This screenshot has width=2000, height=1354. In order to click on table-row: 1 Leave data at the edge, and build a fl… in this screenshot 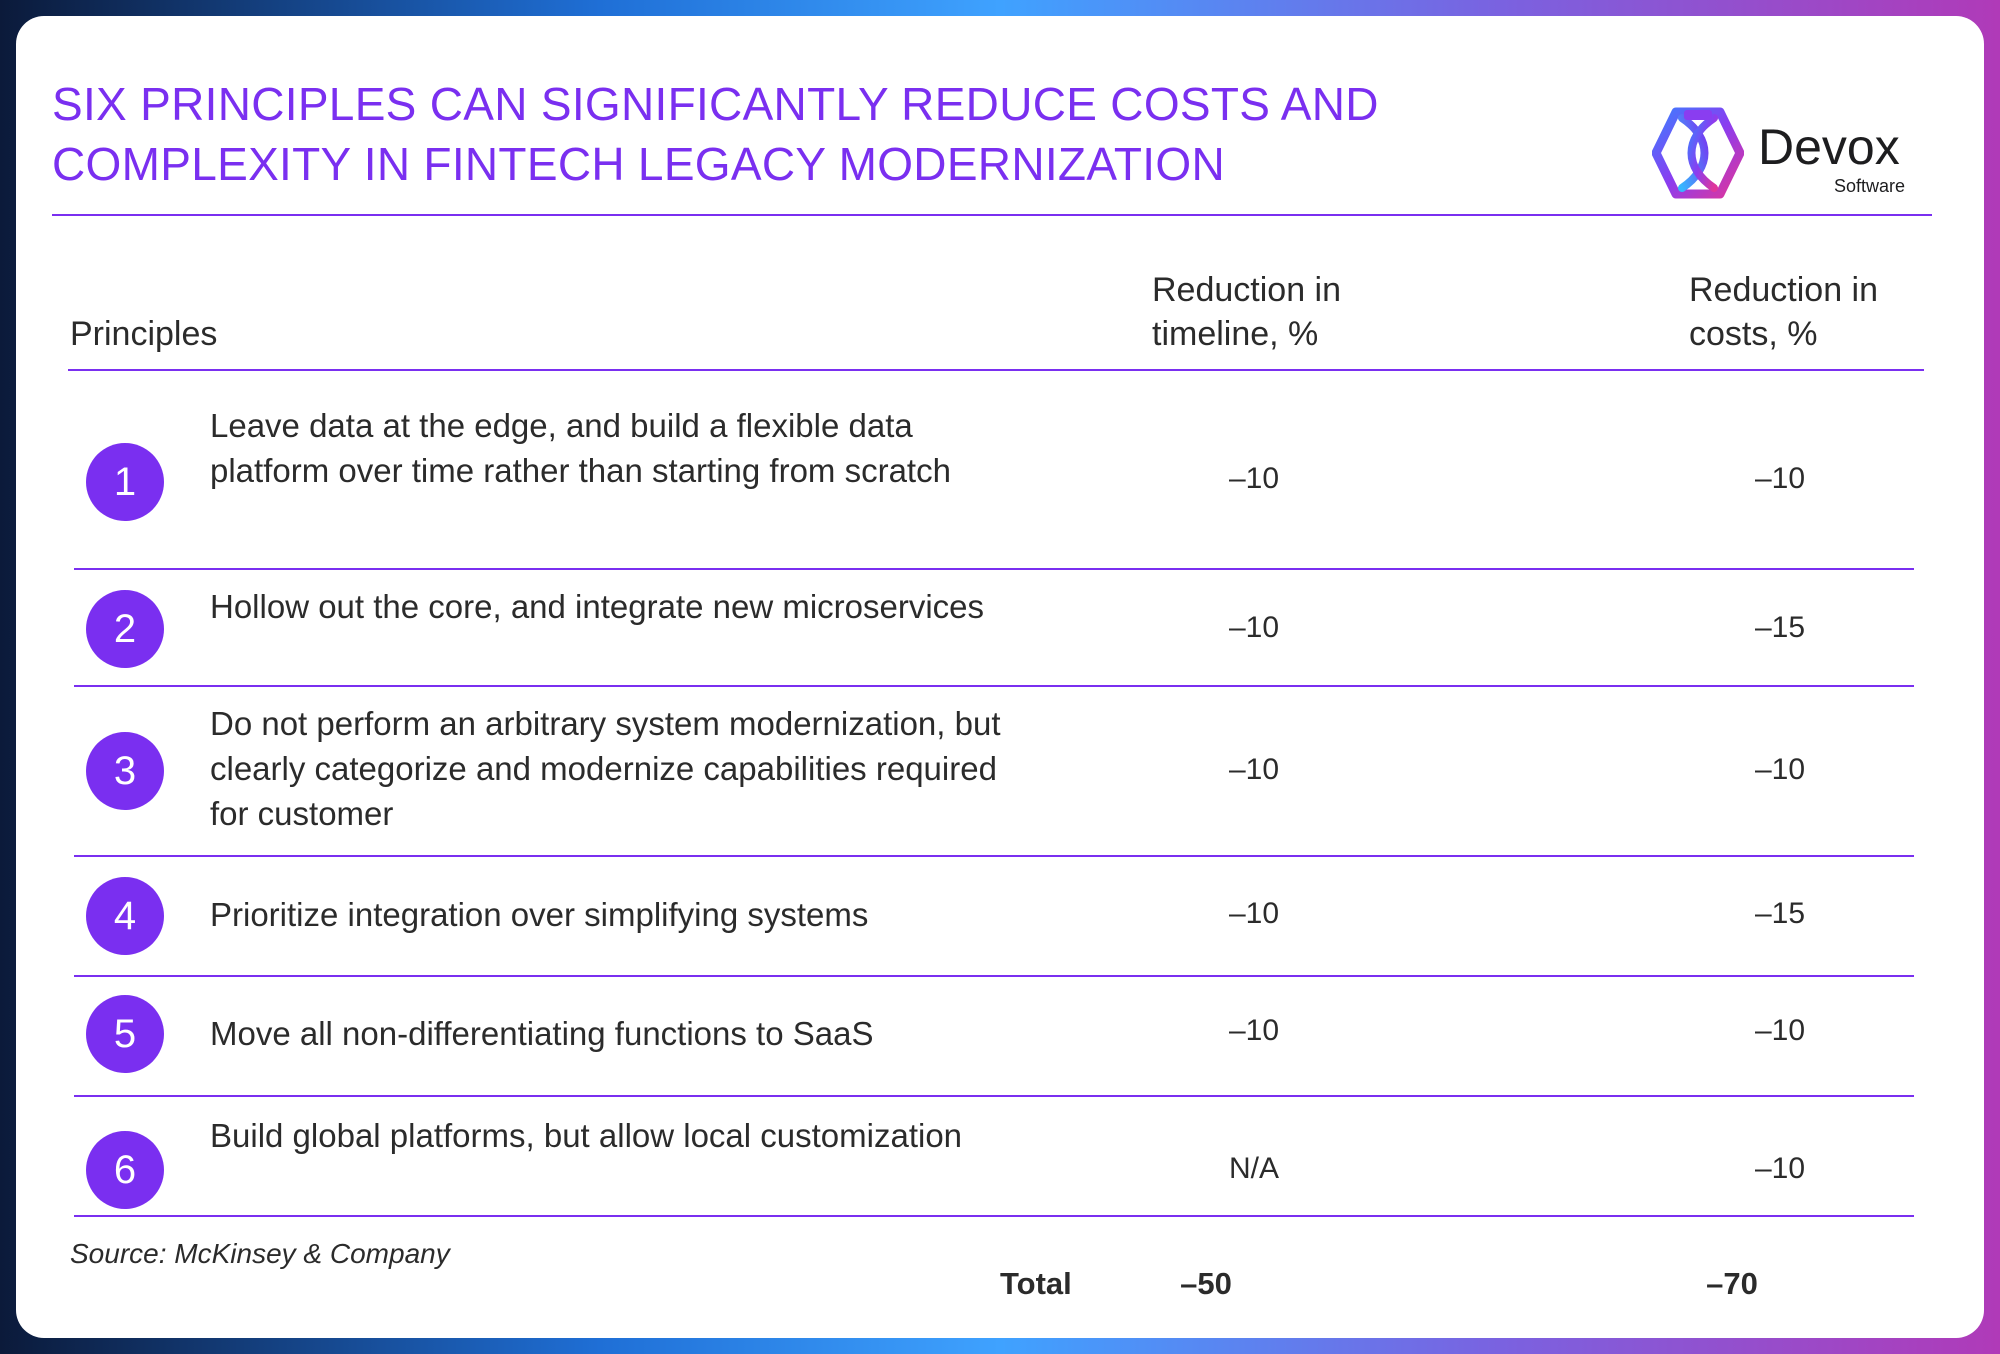, I will do `click(994, 470)`.